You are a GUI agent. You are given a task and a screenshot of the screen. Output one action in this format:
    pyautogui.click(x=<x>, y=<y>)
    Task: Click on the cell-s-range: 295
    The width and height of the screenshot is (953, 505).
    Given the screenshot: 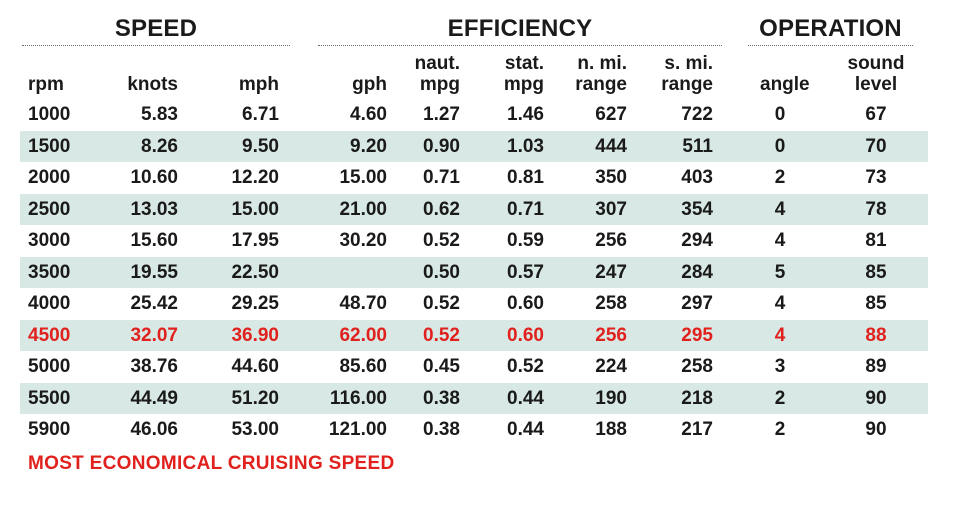 What is the action you would take?
    pyautogui.click(x=697, y=335)
    